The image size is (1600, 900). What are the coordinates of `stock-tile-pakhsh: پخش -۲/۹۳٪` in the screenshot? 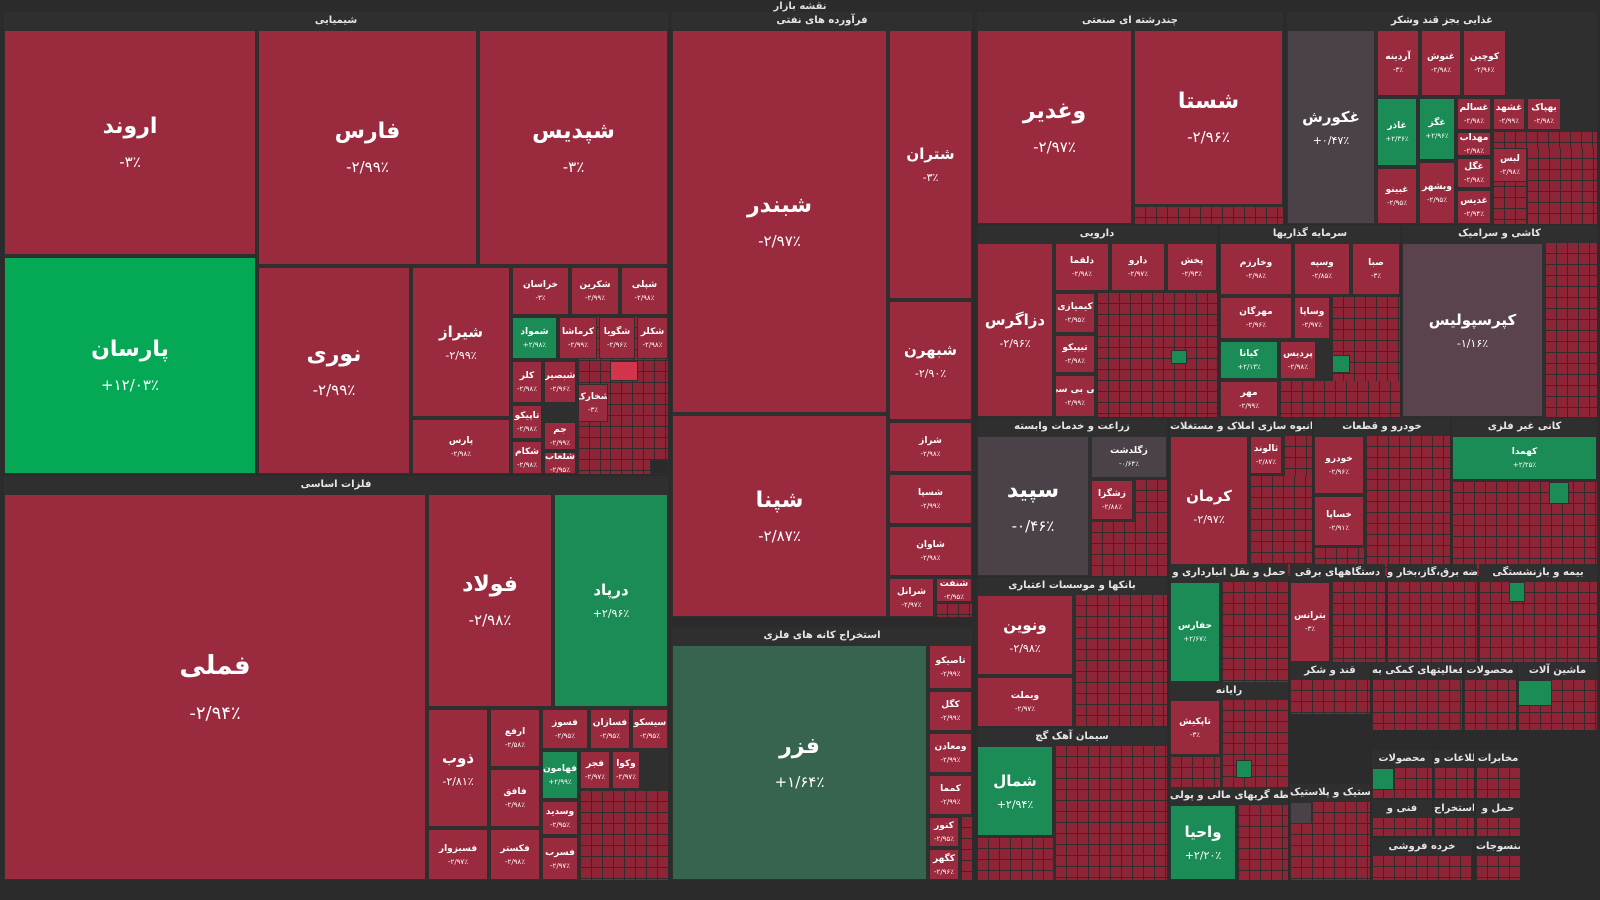 It's located at (1192, 267).